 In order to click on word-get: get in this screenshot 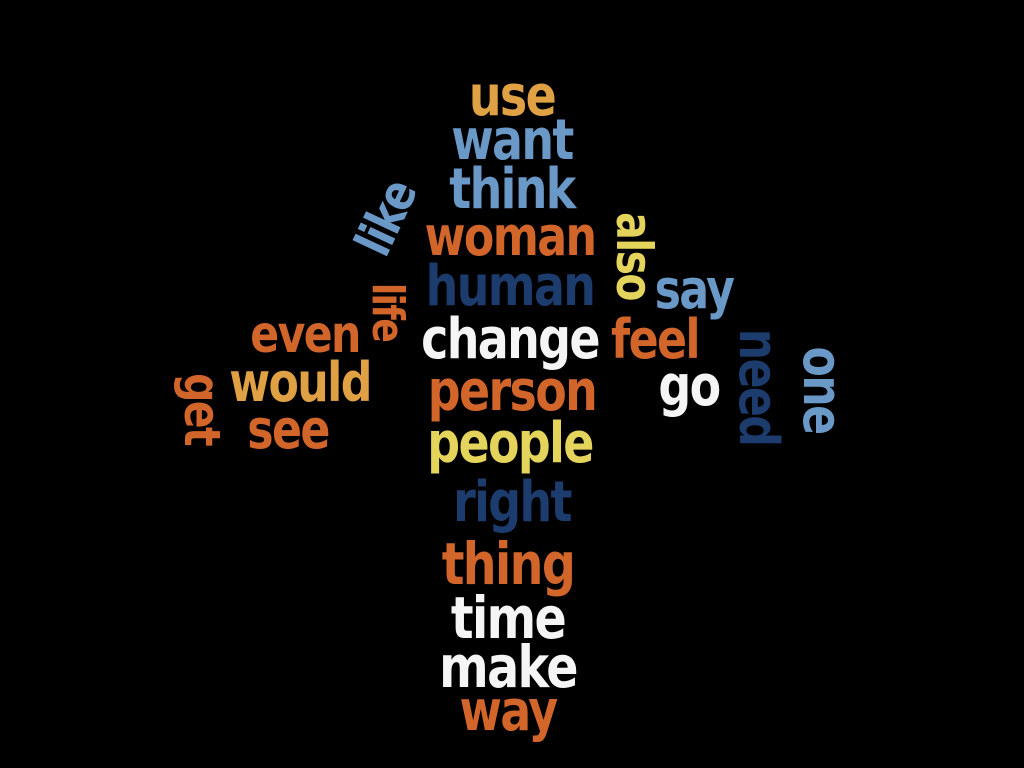, I will do `click(202, 409)`.